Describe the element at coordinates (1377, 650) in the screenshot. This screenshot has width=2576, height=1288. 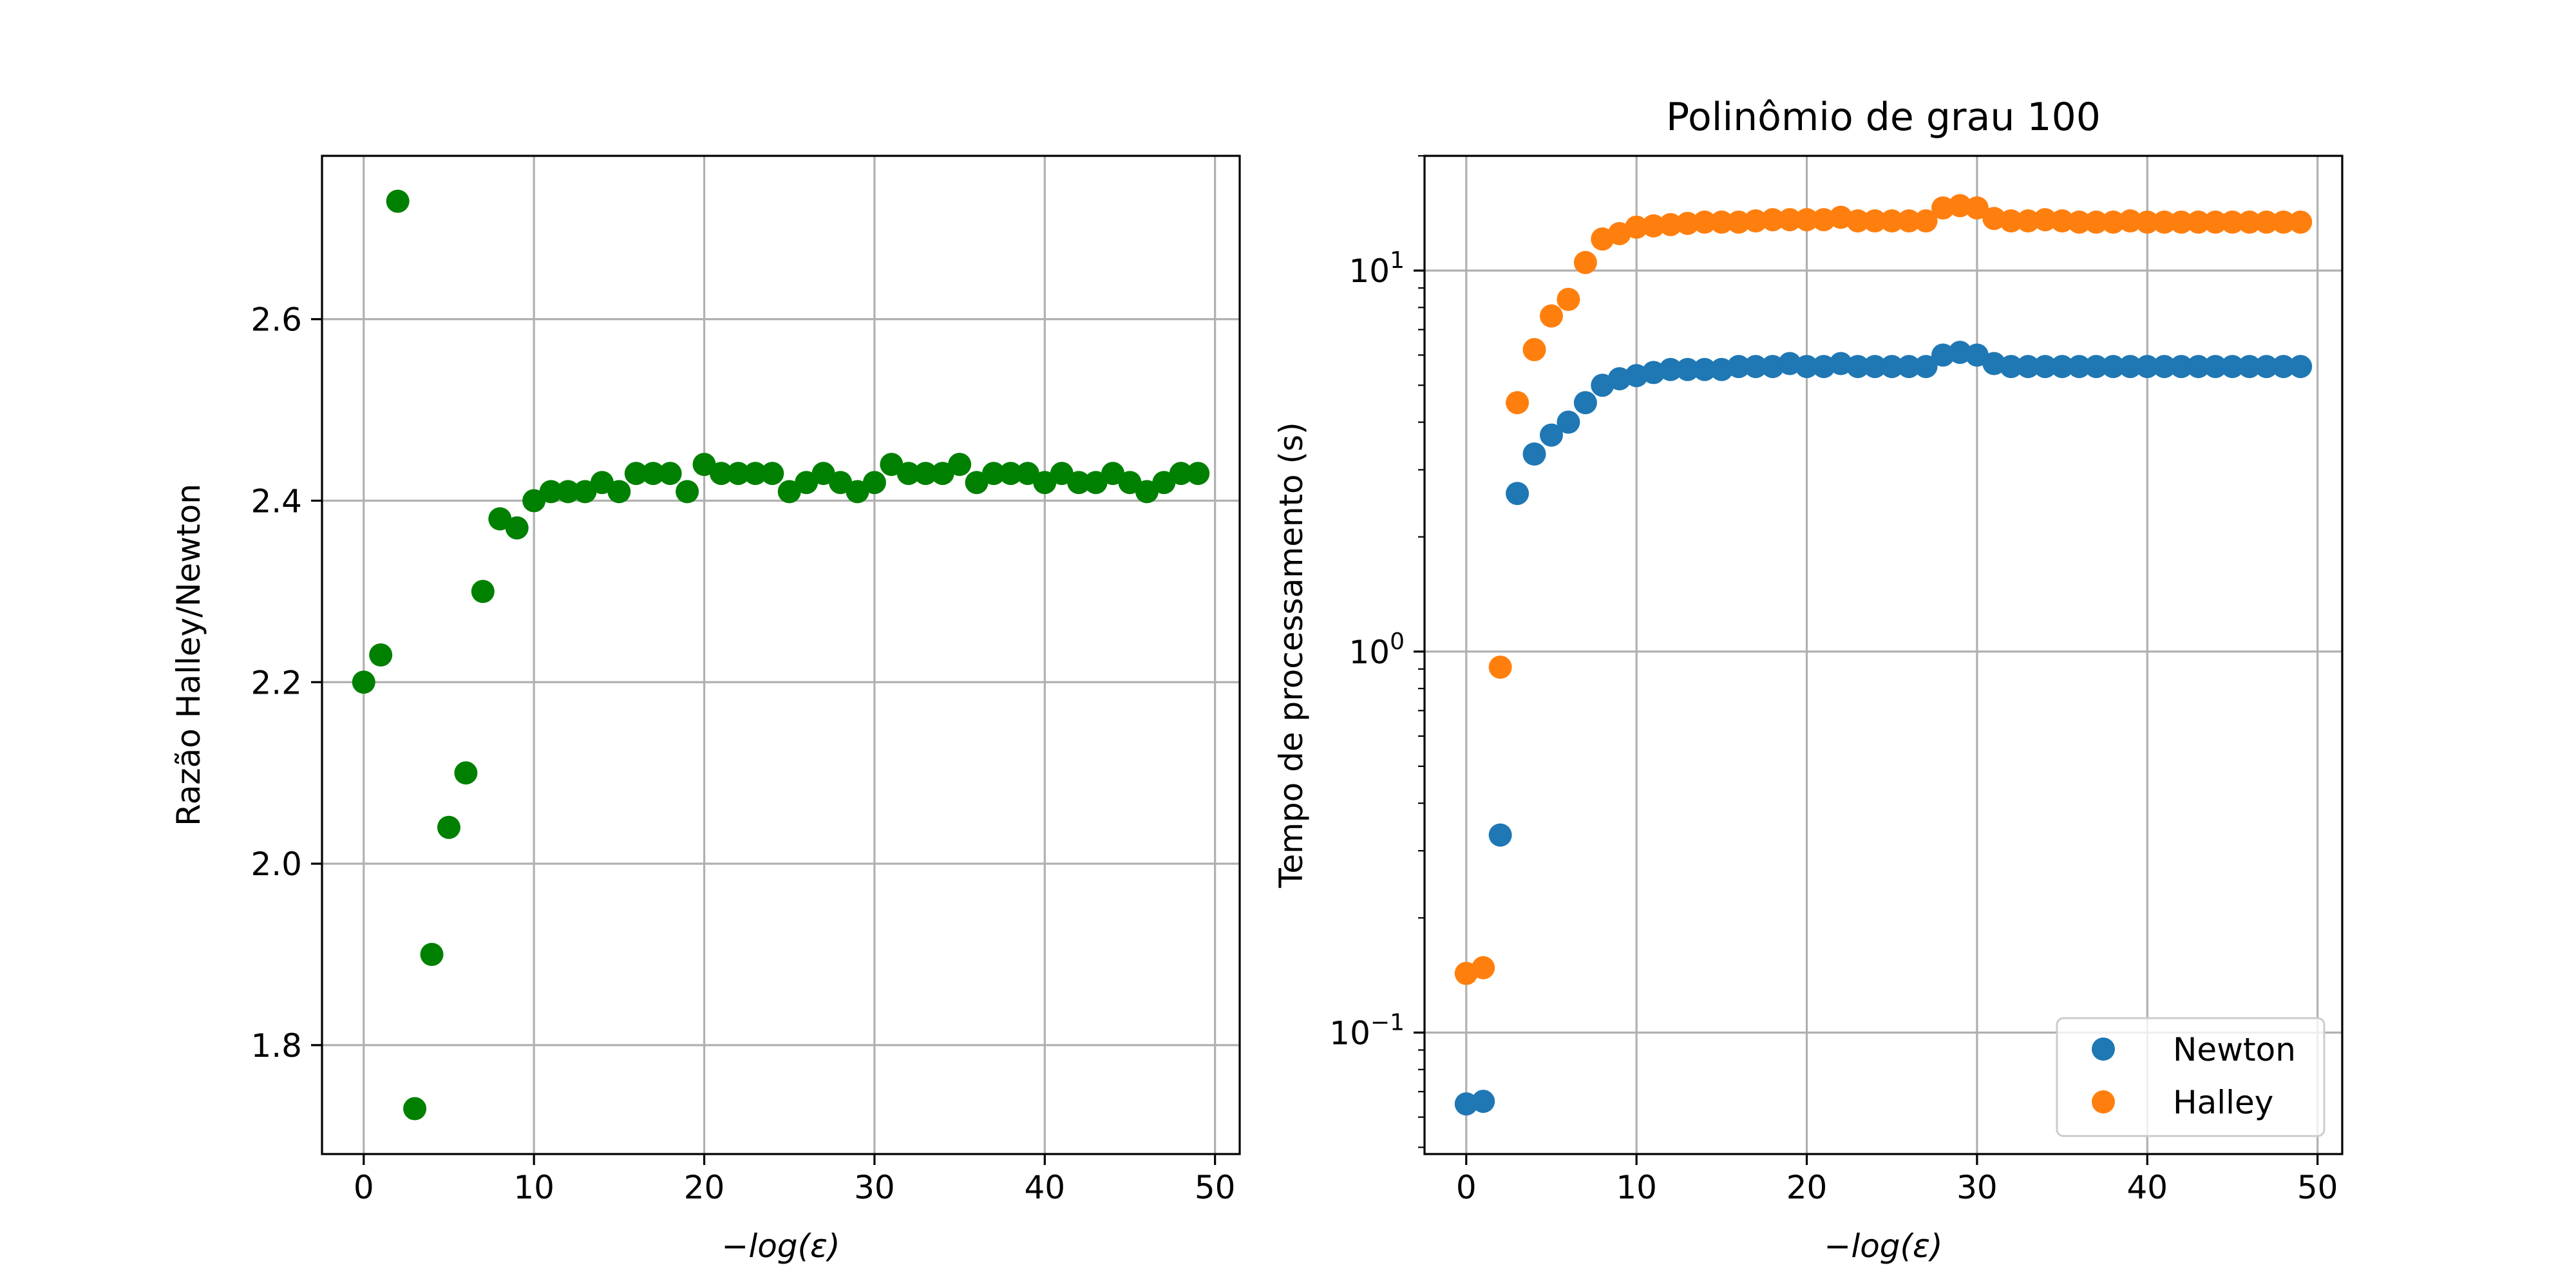
I see `y-tick-label: 10⁰` at that location.